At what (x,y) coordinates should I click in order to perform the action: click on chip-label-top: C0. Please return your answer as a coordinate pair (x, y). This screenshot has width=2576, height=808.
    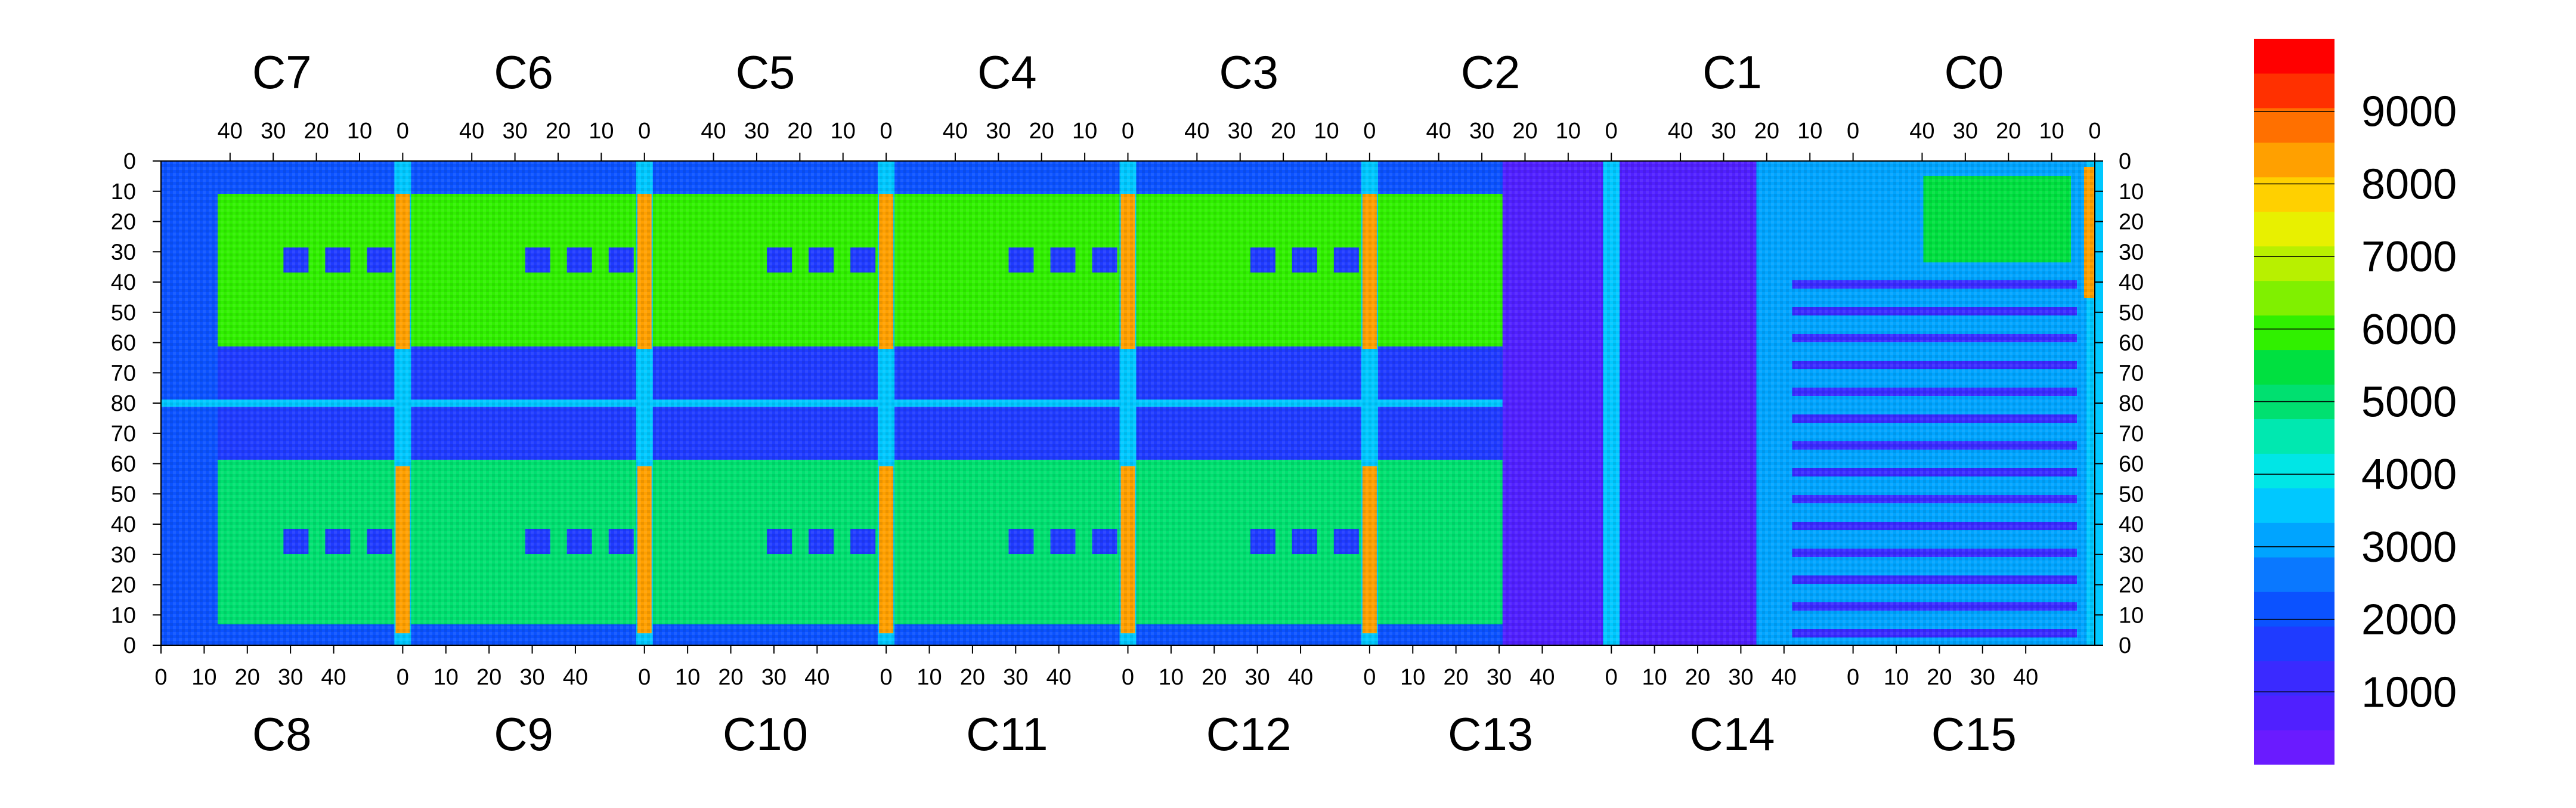
    Looking at the image, I should click on (1974, 72).